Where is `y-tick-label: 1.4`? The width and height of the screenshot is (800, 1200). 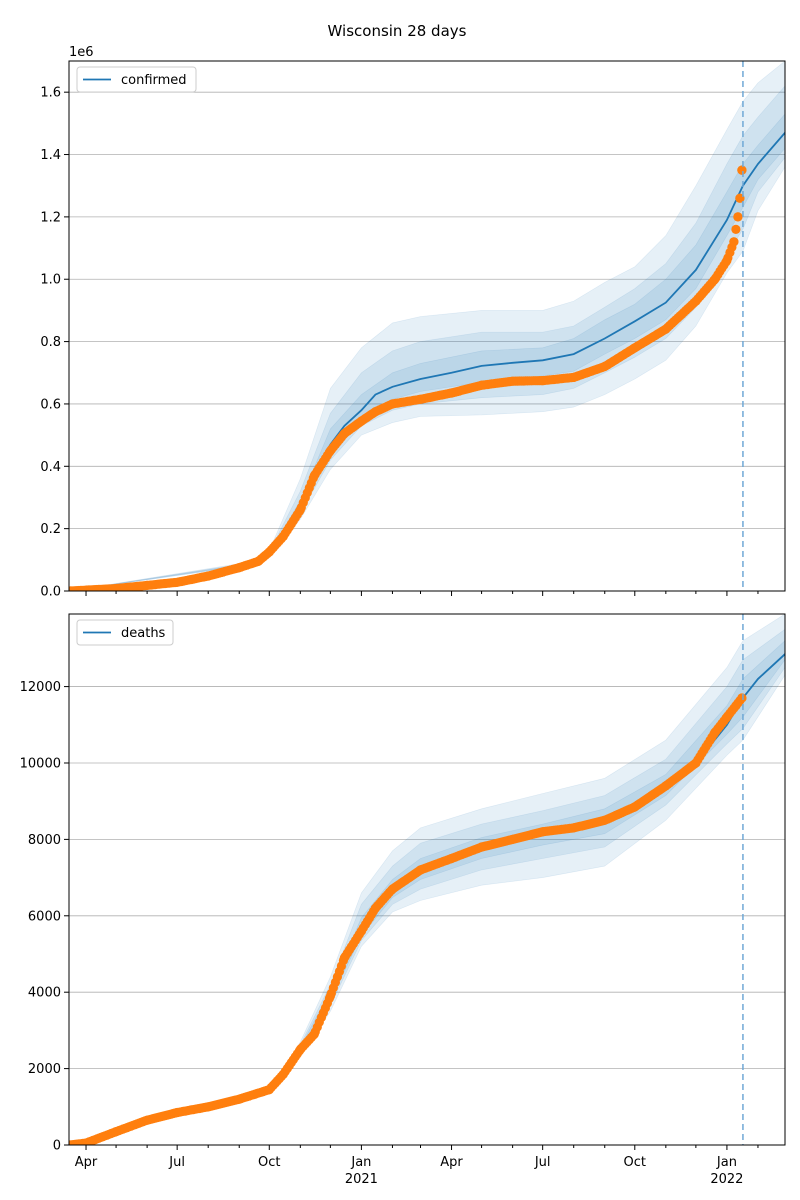
y-tick-label: 1.4 is located at coordinates (50, 155).